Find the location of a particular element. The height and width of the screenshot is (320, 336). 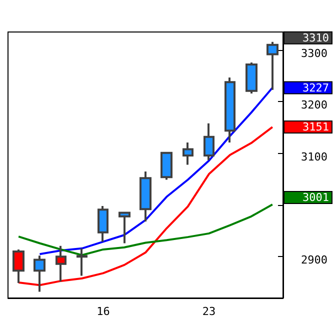

text: 3227 is located at coordinates (315, 87).